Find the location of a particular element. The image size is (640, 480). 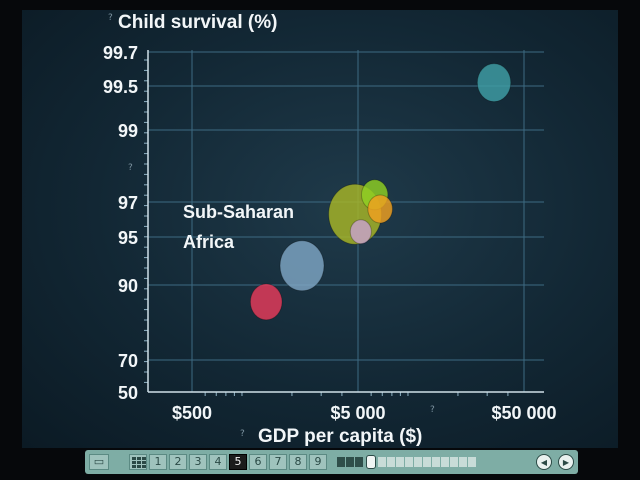

progress-track is located at coordinates (407, 462).